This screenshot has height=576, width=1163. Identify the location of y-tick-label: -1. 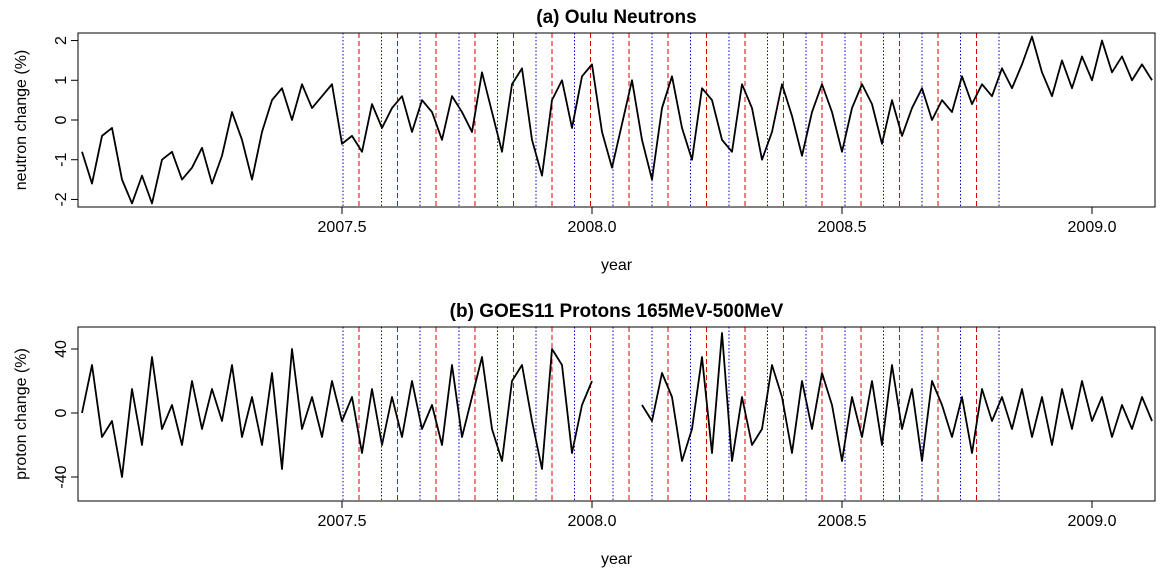
(61, 160).